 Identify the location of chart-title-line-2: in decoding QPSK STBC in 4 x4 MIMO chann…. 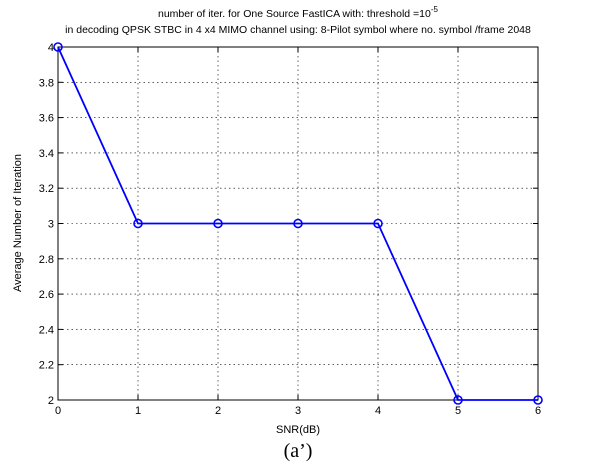
(298, 30).